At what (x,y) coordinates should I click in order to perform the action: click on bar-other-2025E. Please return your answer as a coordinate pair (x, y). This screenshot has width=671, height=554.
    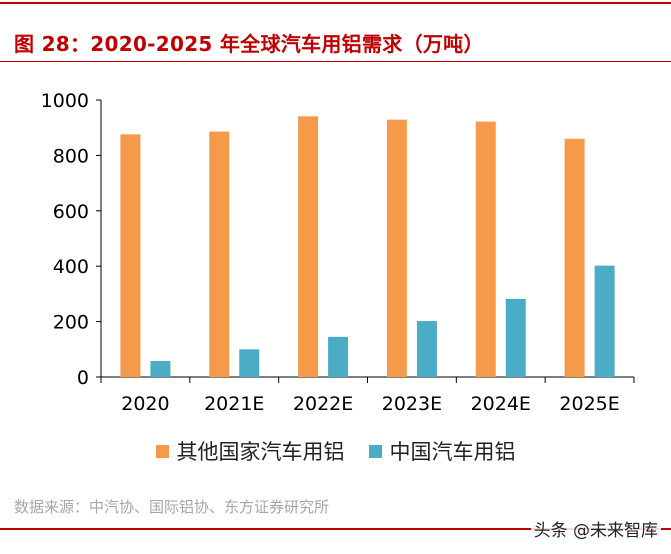
    Looking at the image, I should click on (574, 257).